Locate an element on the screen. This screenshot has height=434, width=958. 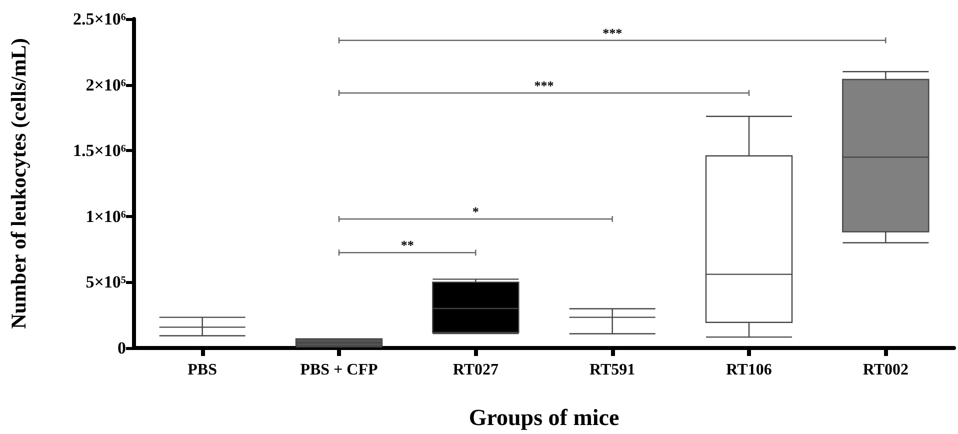
x-tick-label: RT002 is located at coordinates (885, 370).